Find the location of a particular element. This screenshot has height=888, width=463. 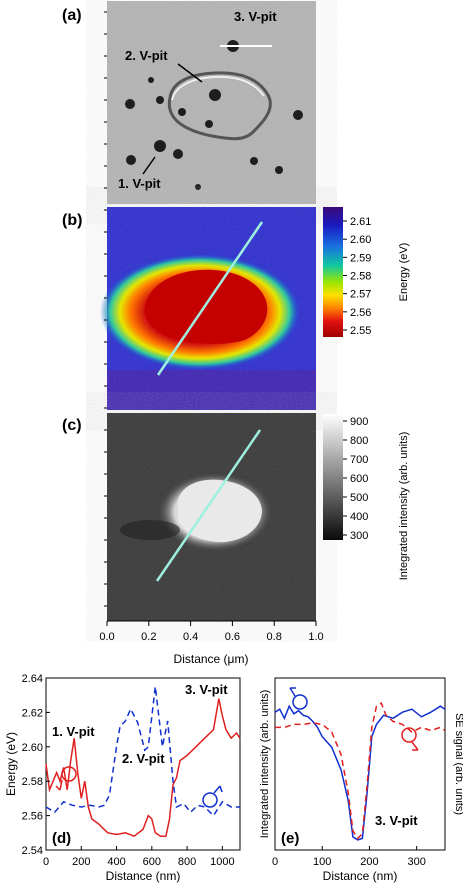

panel-a: (a) 3. V-pit 2. V-pit 1. V-pit is located at coordinates (189, 102).